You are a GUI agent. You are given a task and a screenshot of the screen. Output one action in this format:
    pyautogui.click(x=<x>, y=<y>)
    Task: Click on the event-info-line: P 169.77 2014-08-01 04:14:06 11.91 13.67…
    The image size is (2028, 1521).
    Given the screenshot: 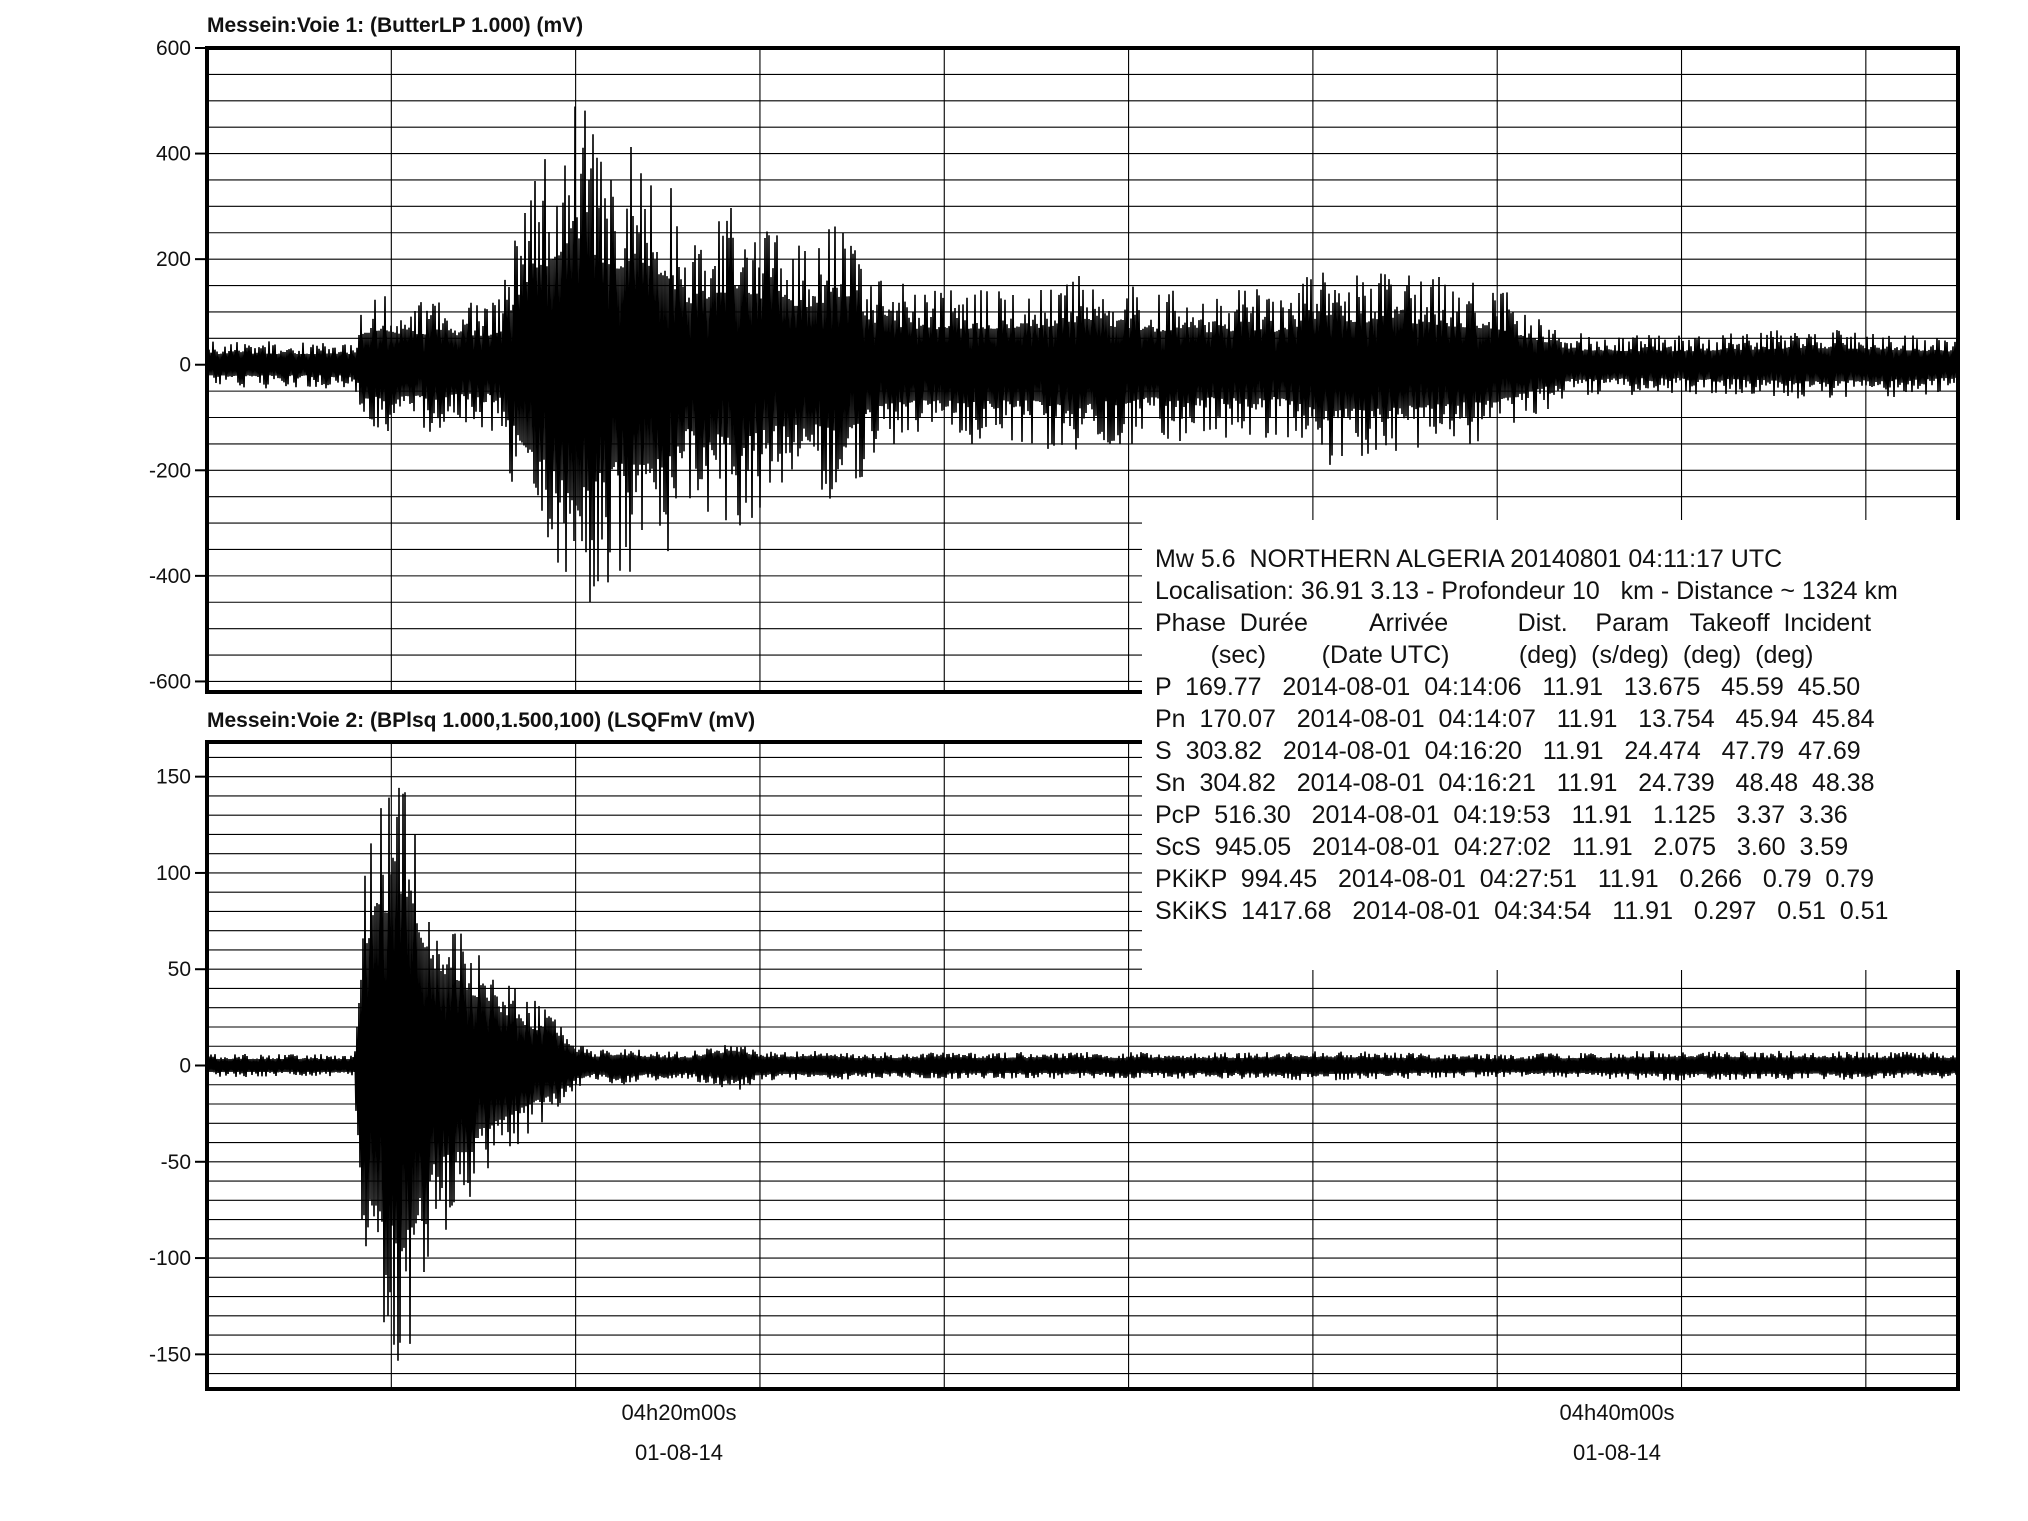 What is the action you would take?
    pyautogui.click(x=1507, y=687)
    